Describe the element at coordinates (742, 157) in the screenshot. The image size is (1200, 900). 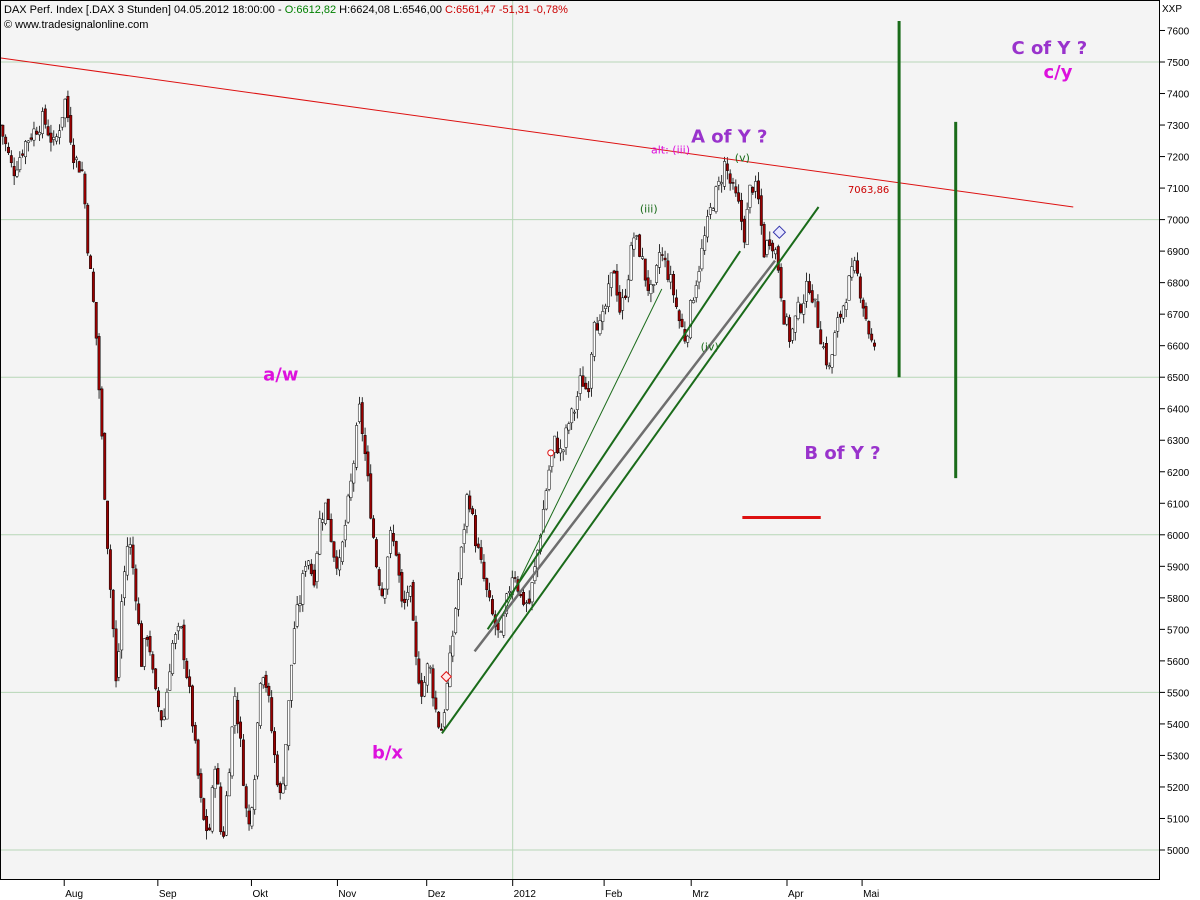
I see `wave-label: (v)` at that location.